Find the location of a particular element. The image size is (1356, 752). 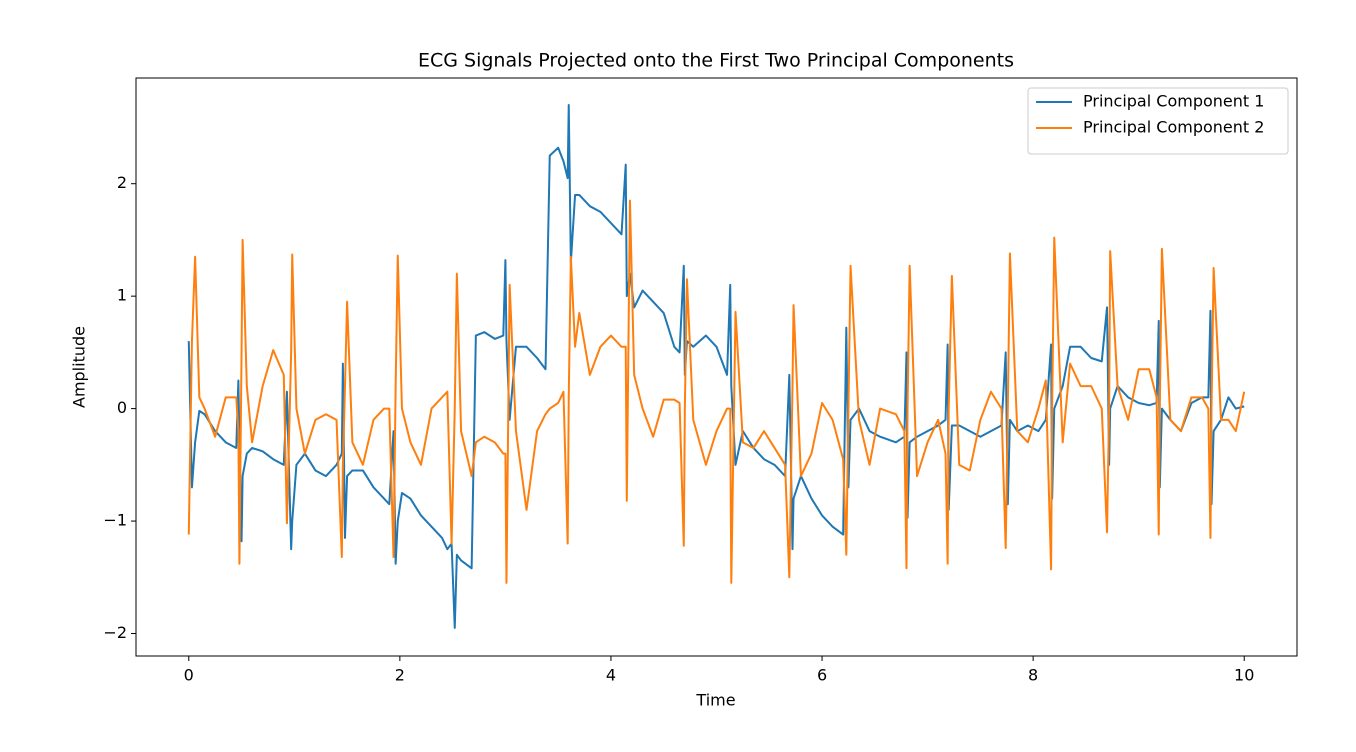

legend-label: Principal Component 2 is located at coordinates (1173, 127).